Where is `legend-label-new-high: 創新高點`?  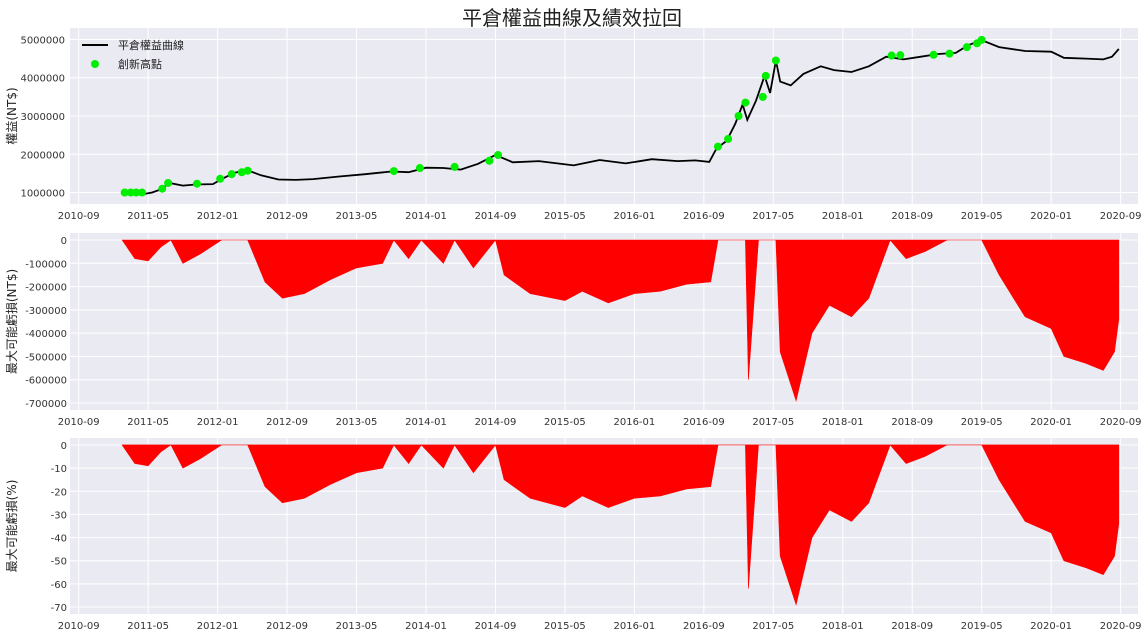
legend-label-new-high: 創新高點 is located at coordinates (140, 64).